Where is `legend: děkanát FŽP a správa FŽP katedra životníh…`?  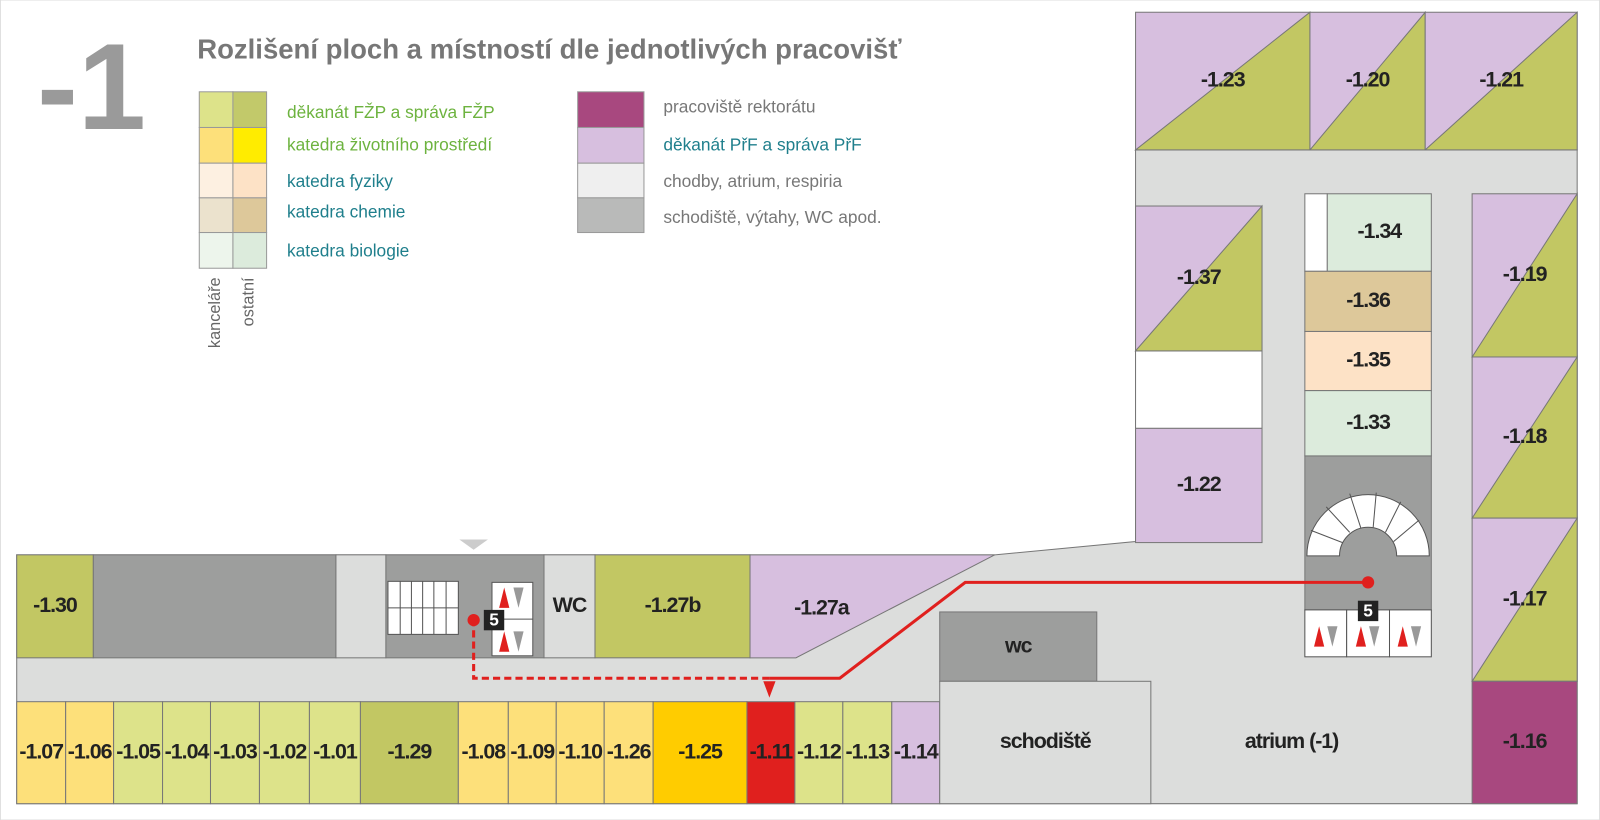
legend: děkanát FŽP a správa FŽP katedra životníh… is located at coordinates (540, 219).